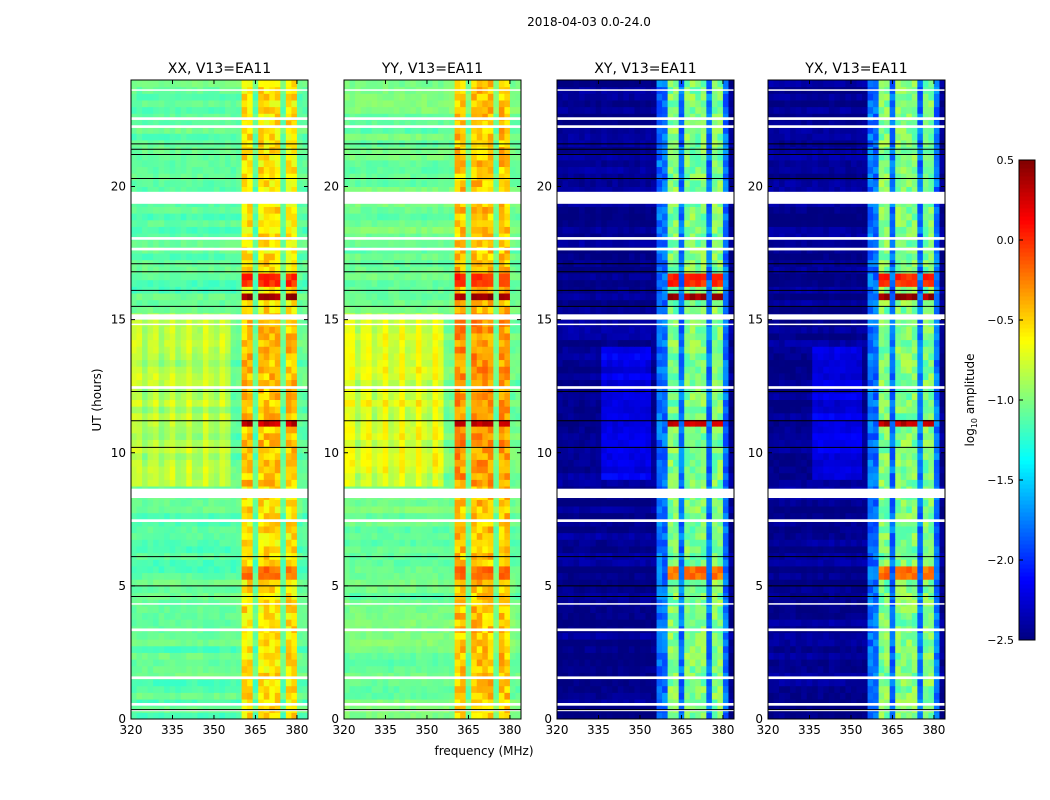 The height and width of the screenshot is (800, 1050). I want to click on panel-title: XX, V13=EA11, so click(219, 69).